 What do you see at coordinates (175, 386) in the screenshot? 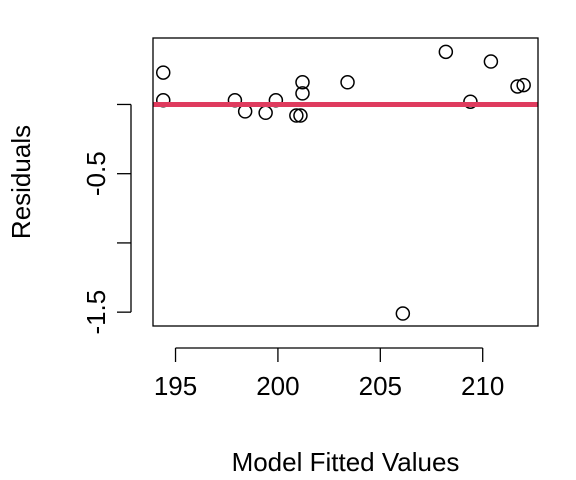
I see `x-tick-label: 195` at bounding box center [175, 386].